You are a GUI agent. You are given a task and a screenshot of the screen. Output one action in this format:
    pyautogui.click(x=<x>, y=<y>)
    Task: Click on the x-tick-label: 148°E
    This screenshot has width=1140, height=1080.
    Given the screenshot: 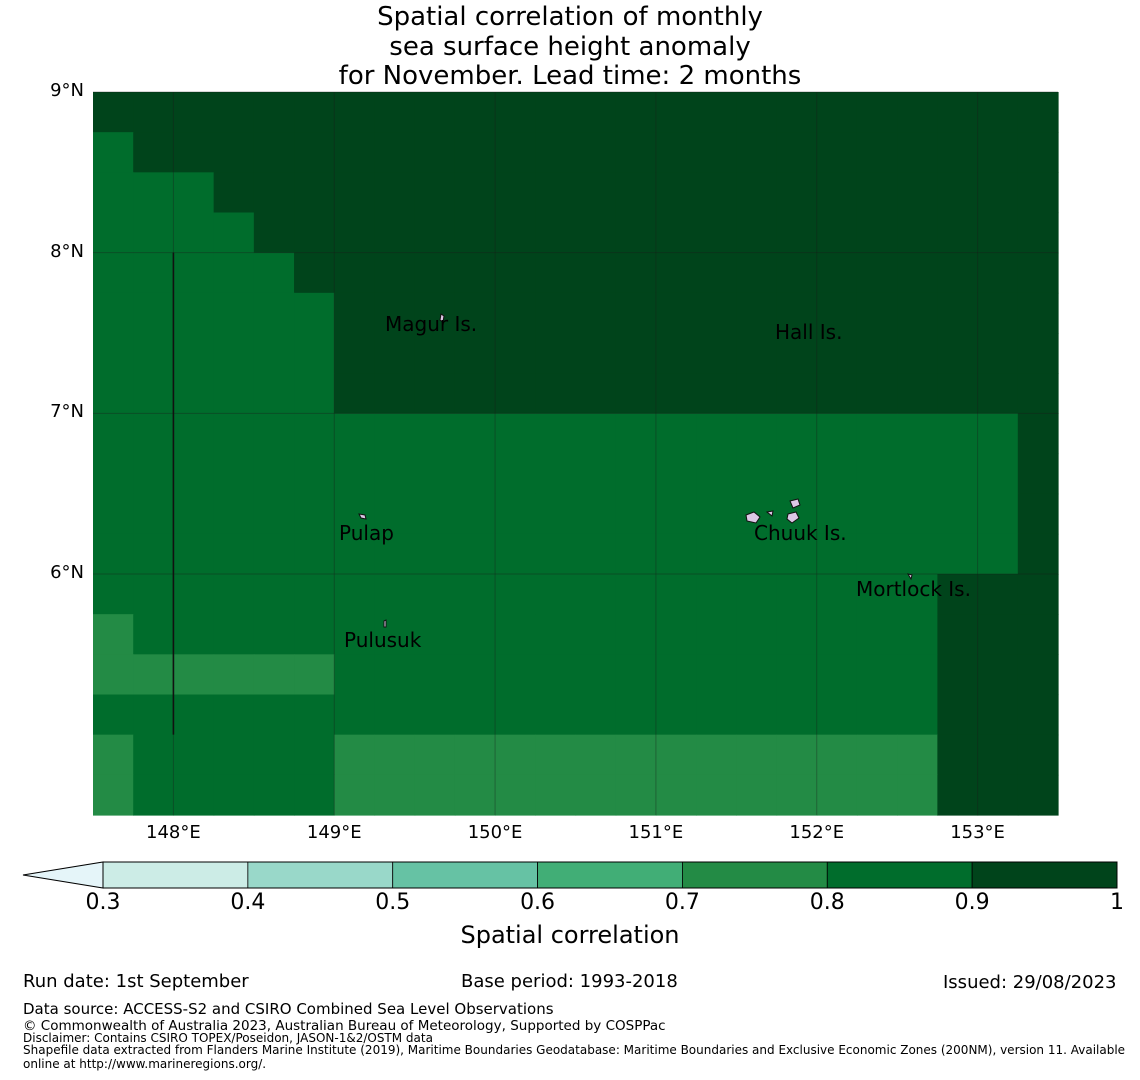 What is the action you would take?
    pyautogui.click(x=173, y=832)
    